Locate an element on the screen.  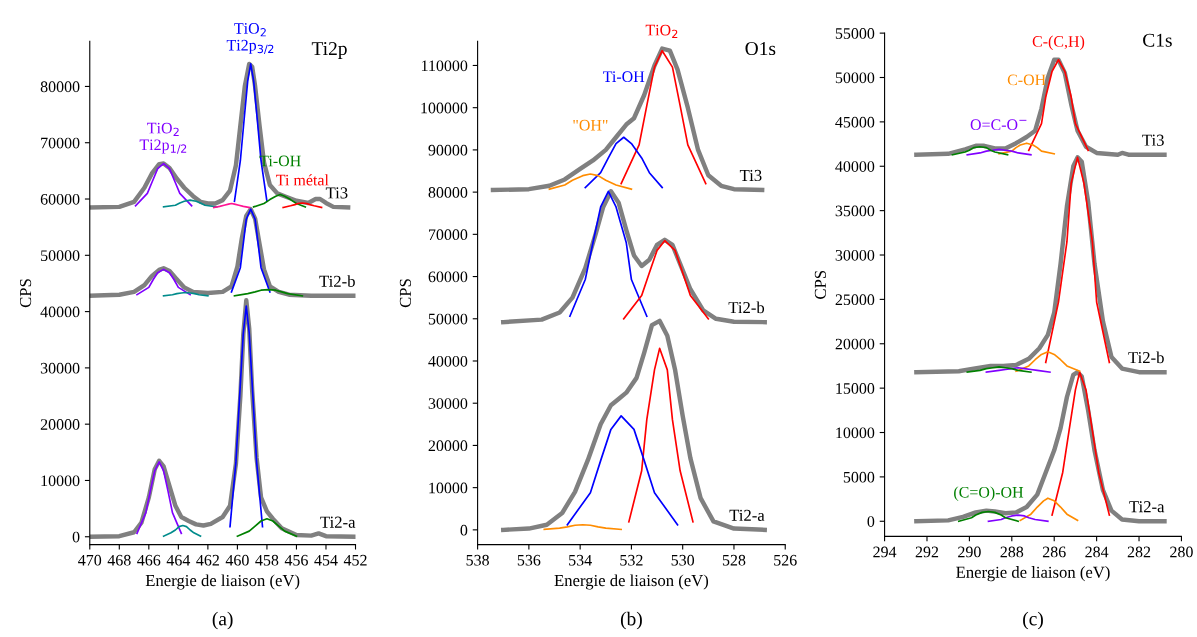
x-tick-label: 526 is located at coordinates (785, 560).